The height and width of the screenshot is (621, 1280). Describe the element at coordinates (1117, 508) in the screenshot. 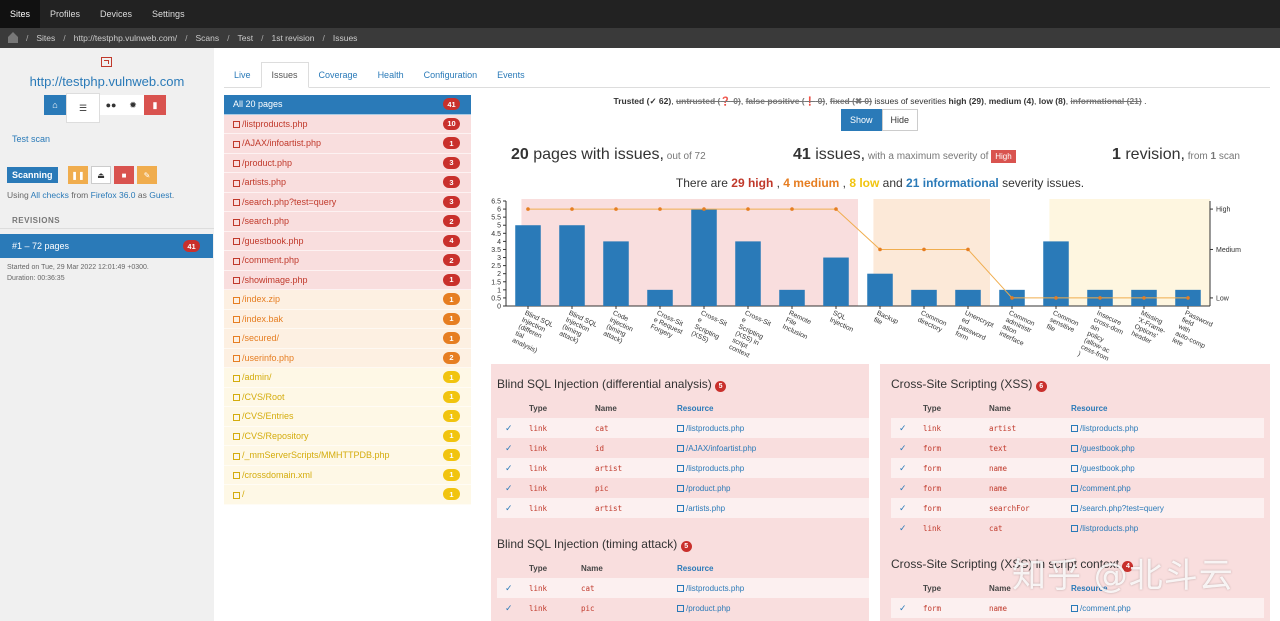

I see `resource-link: /search.php?test=query` at that location.